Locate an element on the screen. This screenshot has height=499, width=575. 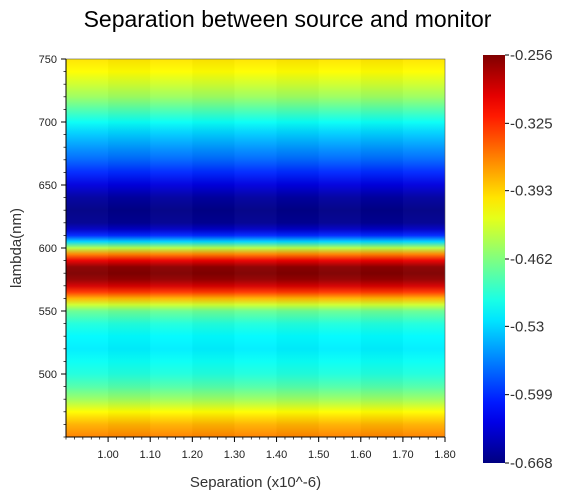
y-axis-title: lambda(nm) is located at coordinates (16, 248).